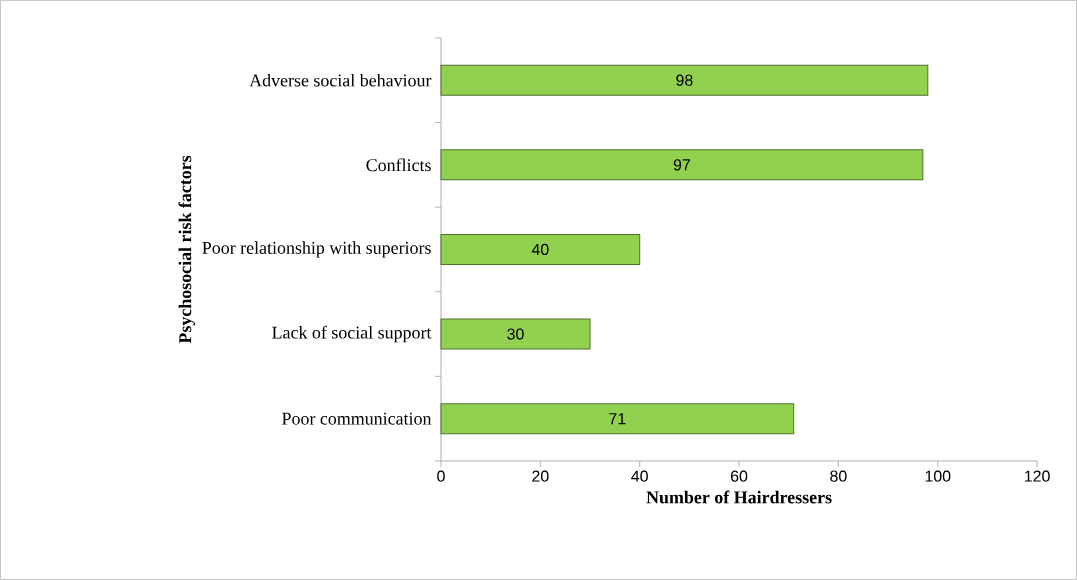 This screenshot has height=580, width=1077. Describe the element at coordinates (398, 165) in the screenshot. I see `y-tick-label: Conflicts` at that location.